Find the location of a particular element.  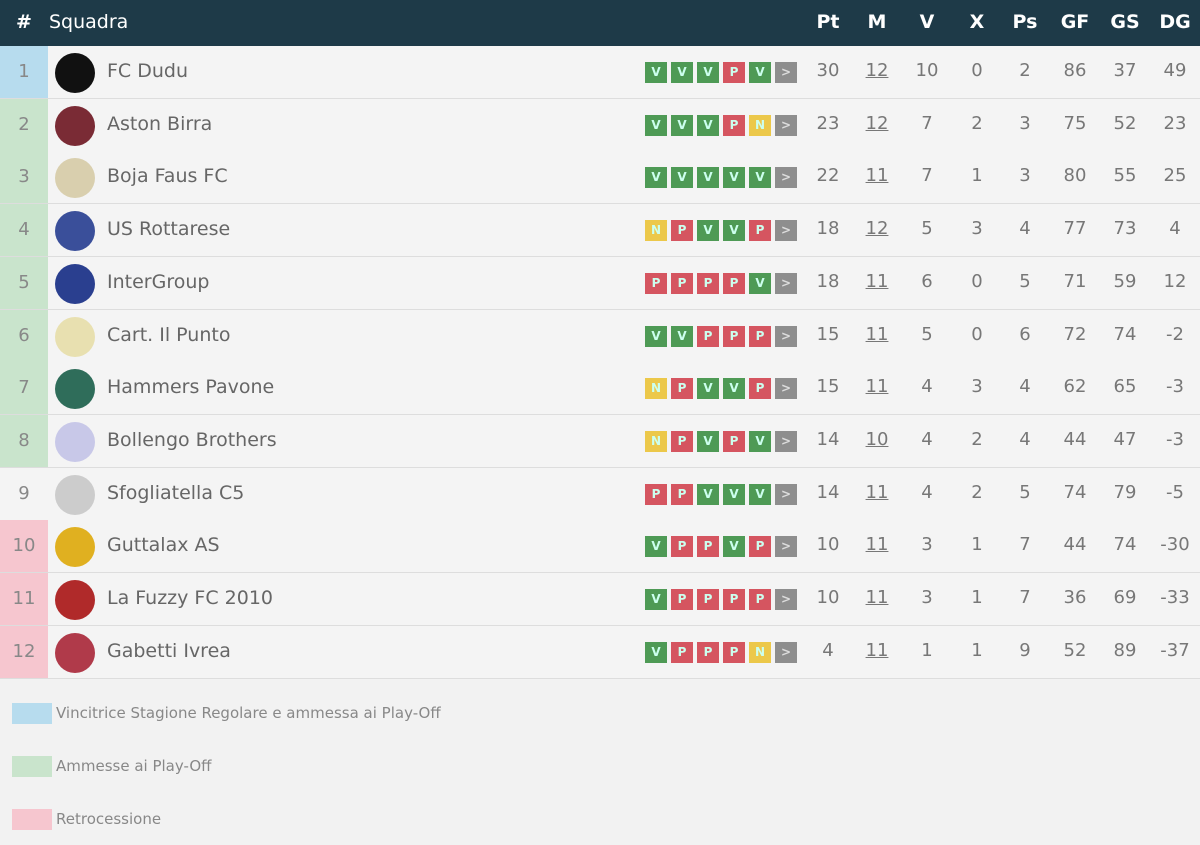

table-row: 3 Boja Faus FC V V V V V >22 11 7 1 3 80 55 25 is located at coordinates (600, 178).